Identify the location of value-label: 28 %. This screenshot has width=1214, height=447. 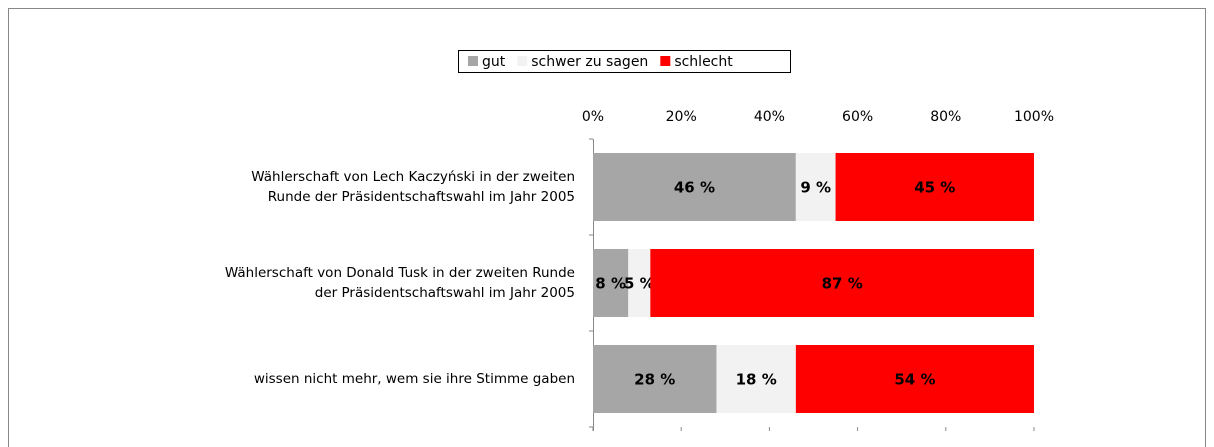
(654, 380).